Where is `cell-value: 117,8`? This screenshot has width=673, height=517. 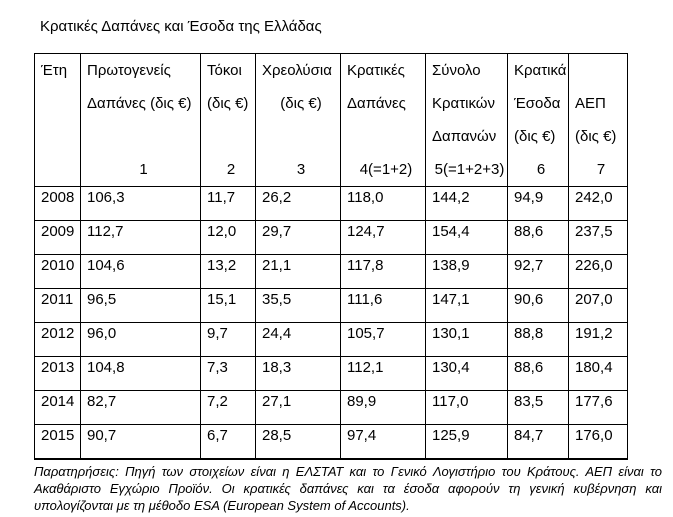 cell-value: 117,8 is located at coordinates (383, 271).